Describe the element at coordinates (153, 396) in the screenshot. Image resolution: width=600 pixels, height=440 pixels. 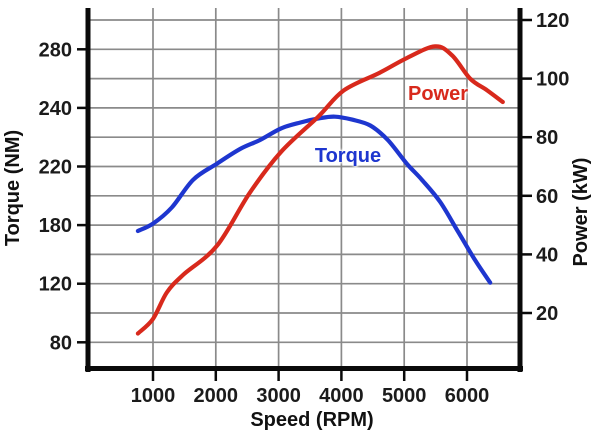
I see `x-tick-label: 1000` at that location.